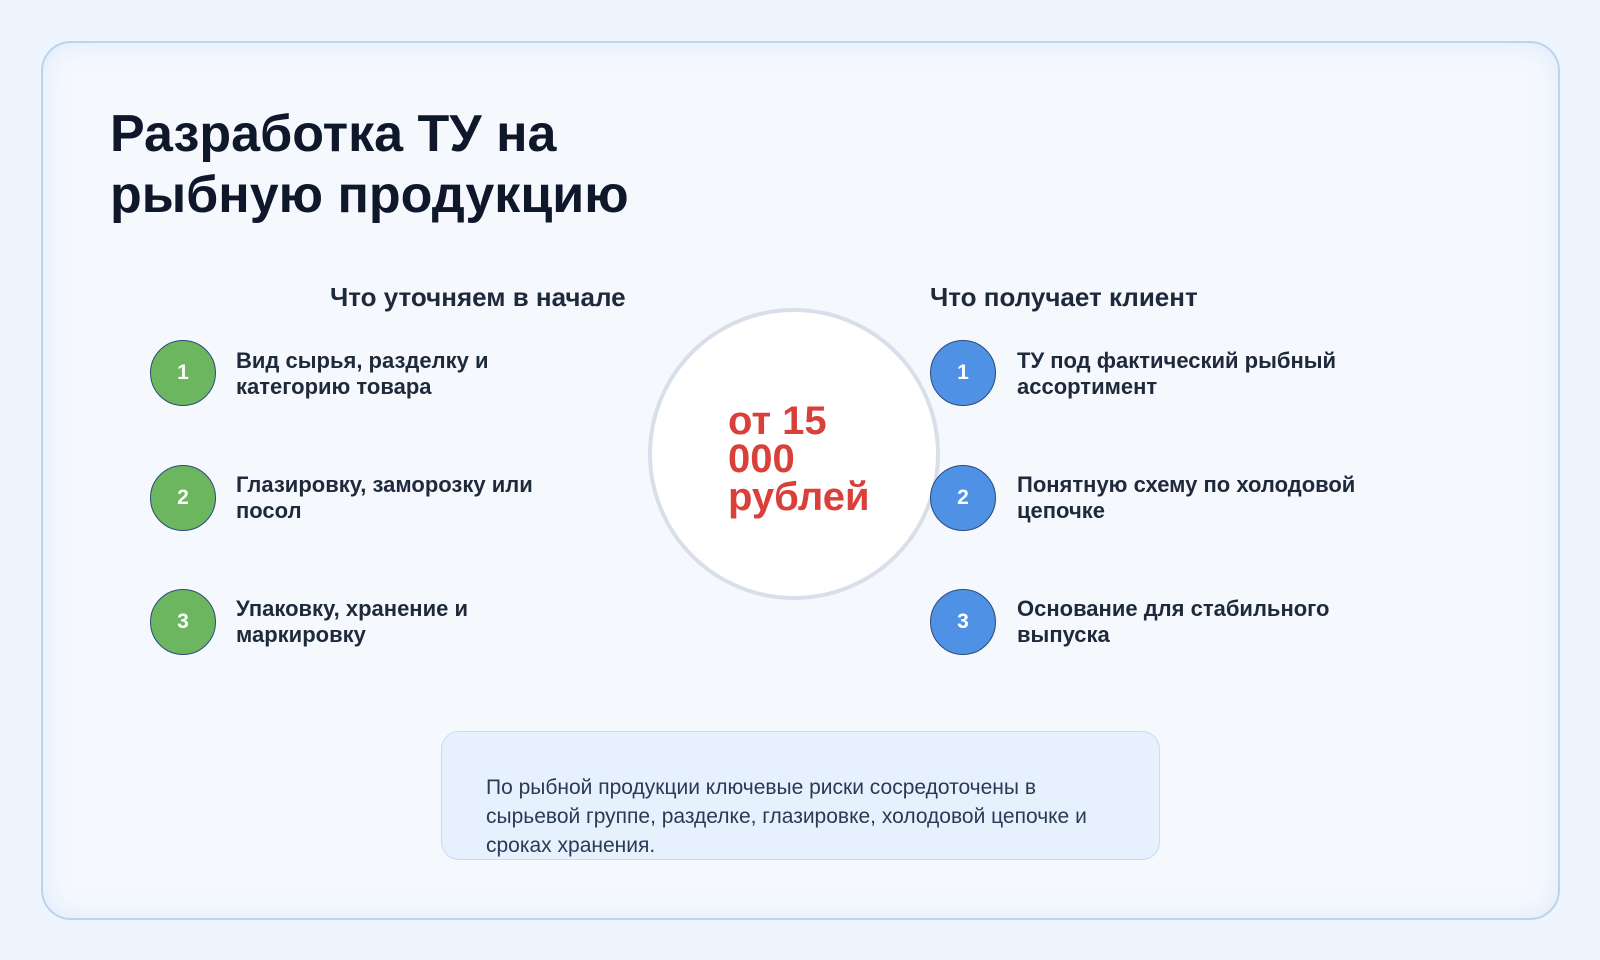  What do you see at coordinates (183, 498) in the screenshot?
I see `step-badge: 2` at bounding box center [183, 498].